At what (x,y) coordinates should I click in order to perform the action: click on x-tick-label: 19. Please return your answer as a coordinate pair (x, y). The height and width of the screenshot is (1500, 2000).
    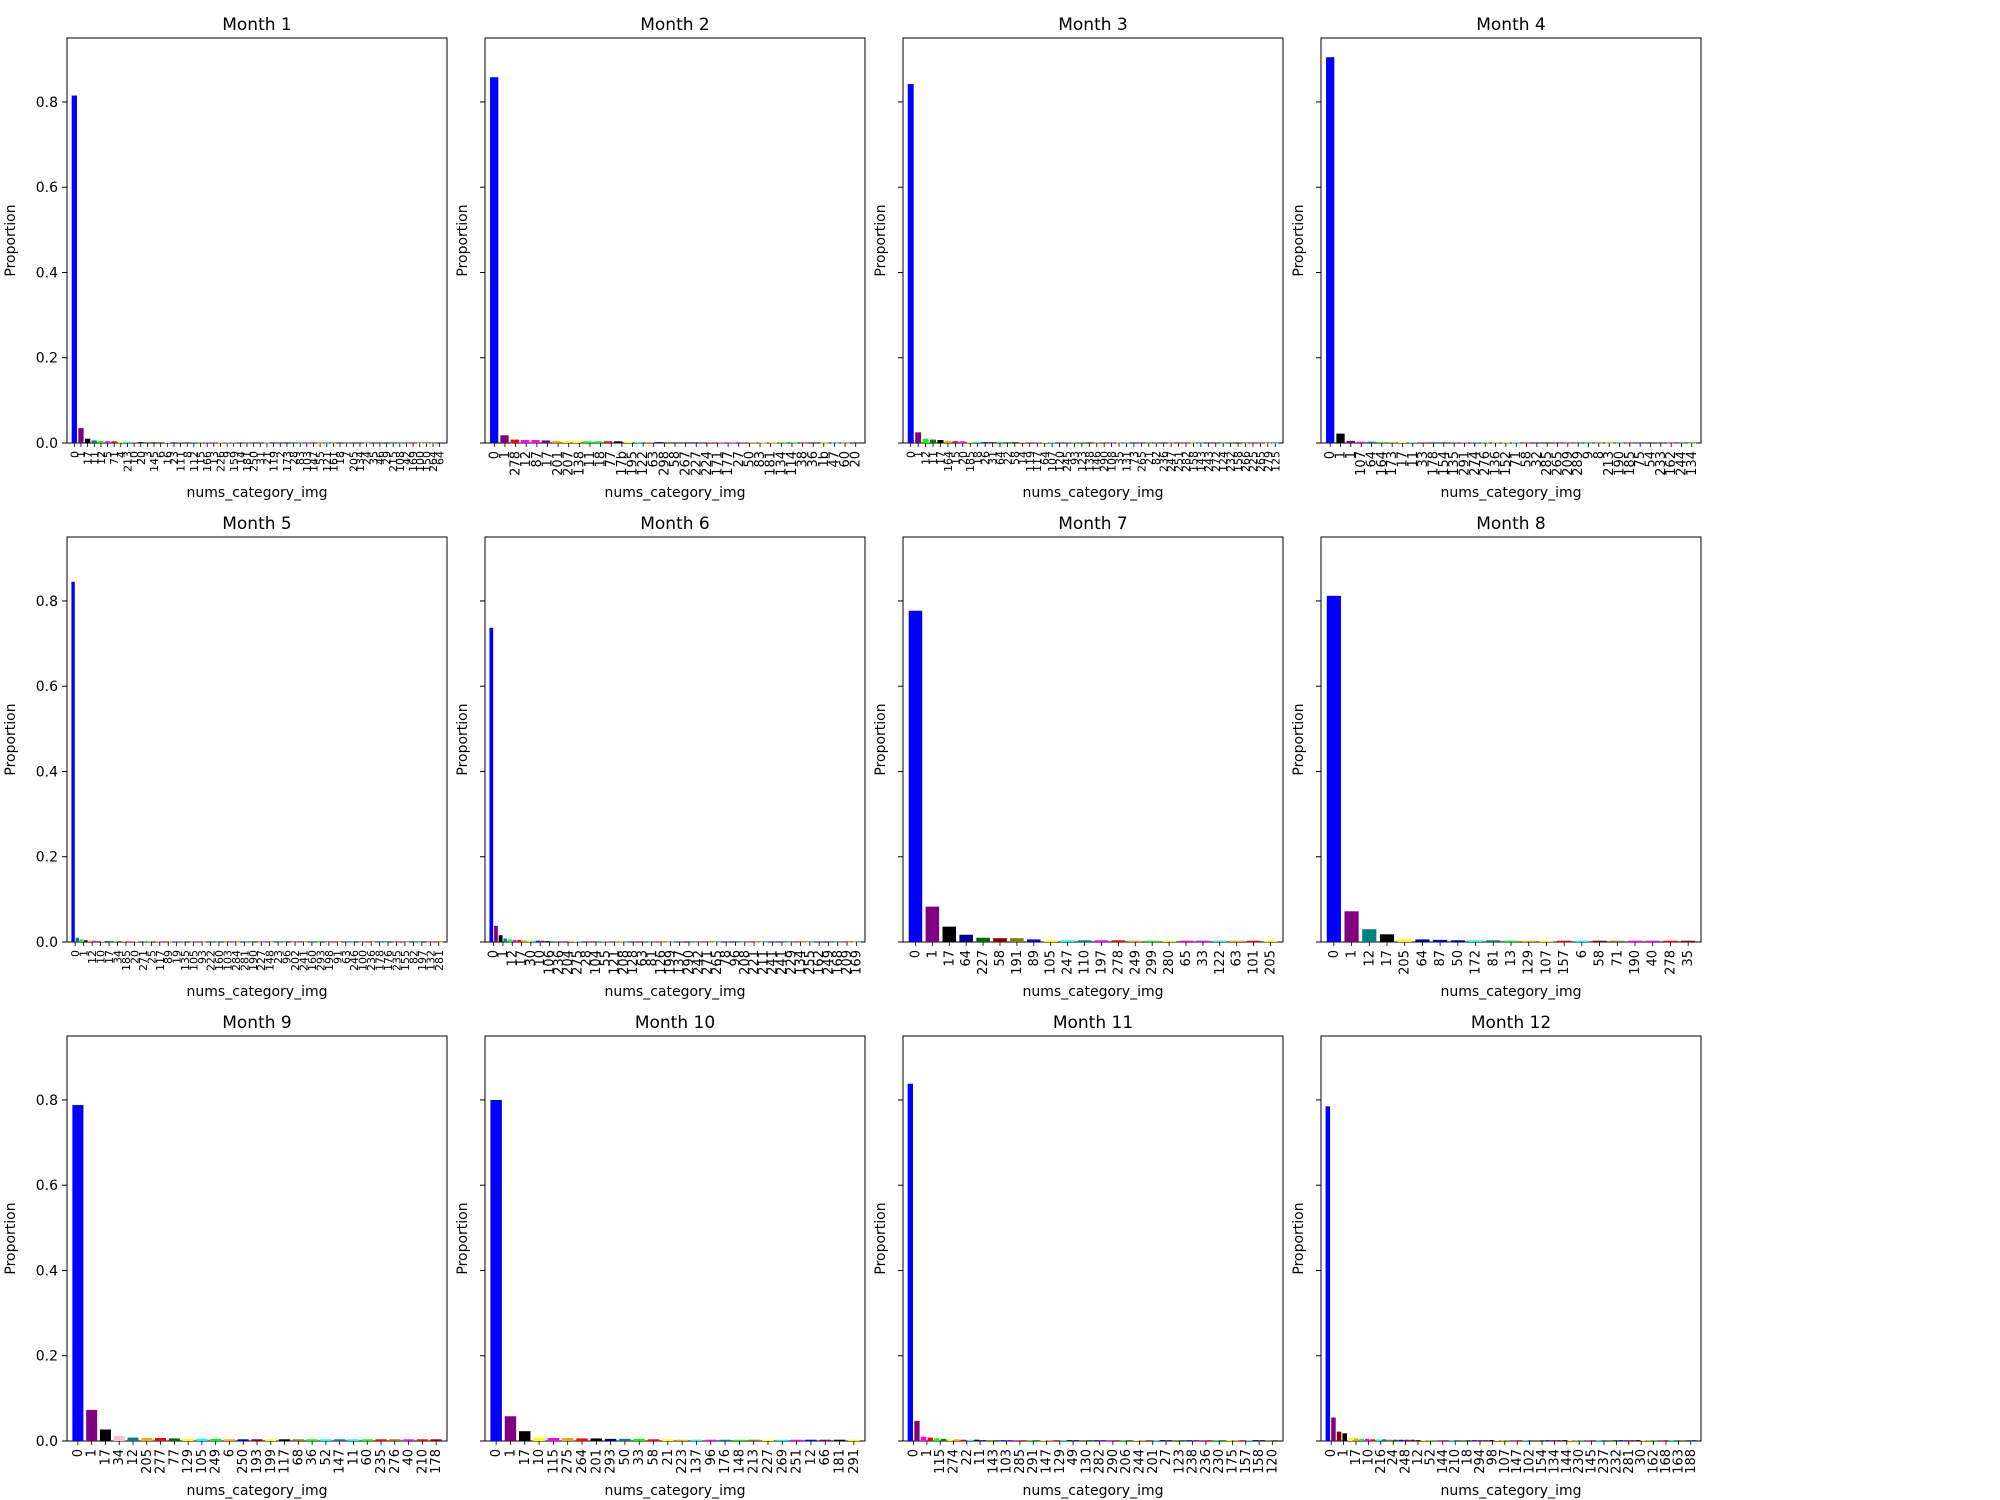
    Looking at the image, I should click on (177, 957).